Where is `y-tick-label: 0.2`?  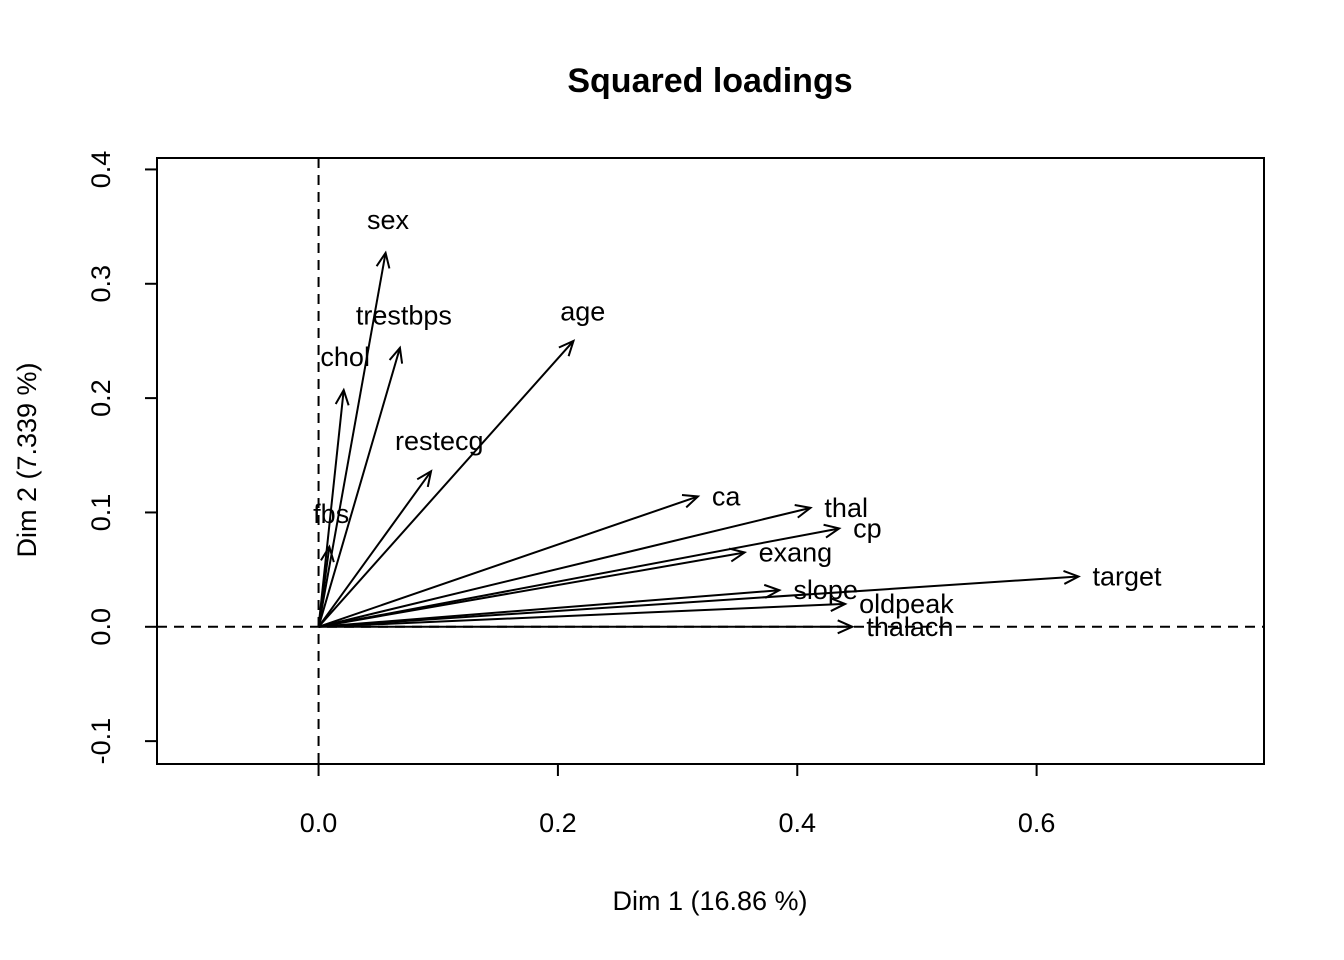 y-tick-label: 0.2 is located at coordinates (101, 398).